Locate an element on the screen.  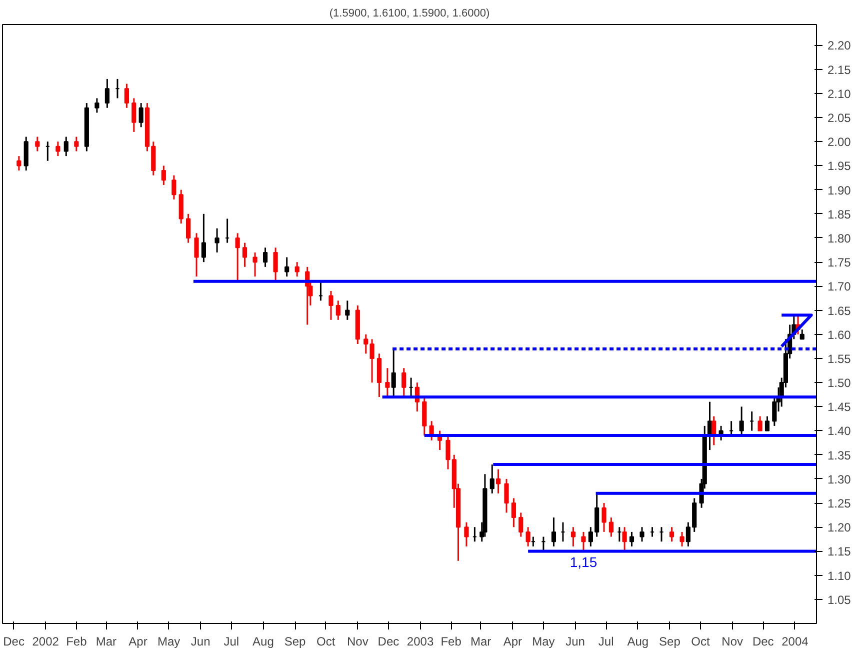
y-tick-label: 2.00 is located at coordinates (840, 142).